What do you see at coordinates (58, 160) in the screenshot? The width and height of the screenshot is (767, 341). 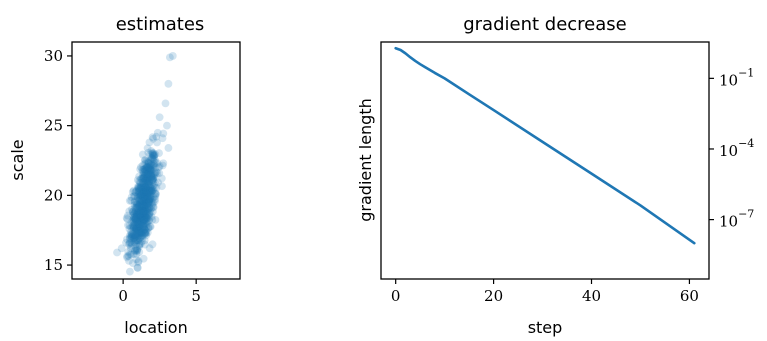 I see `scatter-y-ticks: 15 20 25 30` at bounding box center [58, 160].